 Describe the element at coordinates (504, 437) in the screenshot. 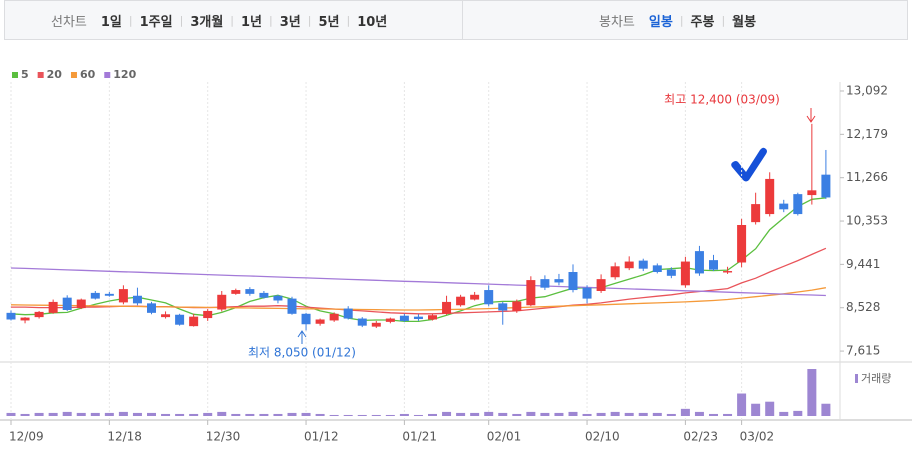

I see `x-tick-label: 02/01` at that location.